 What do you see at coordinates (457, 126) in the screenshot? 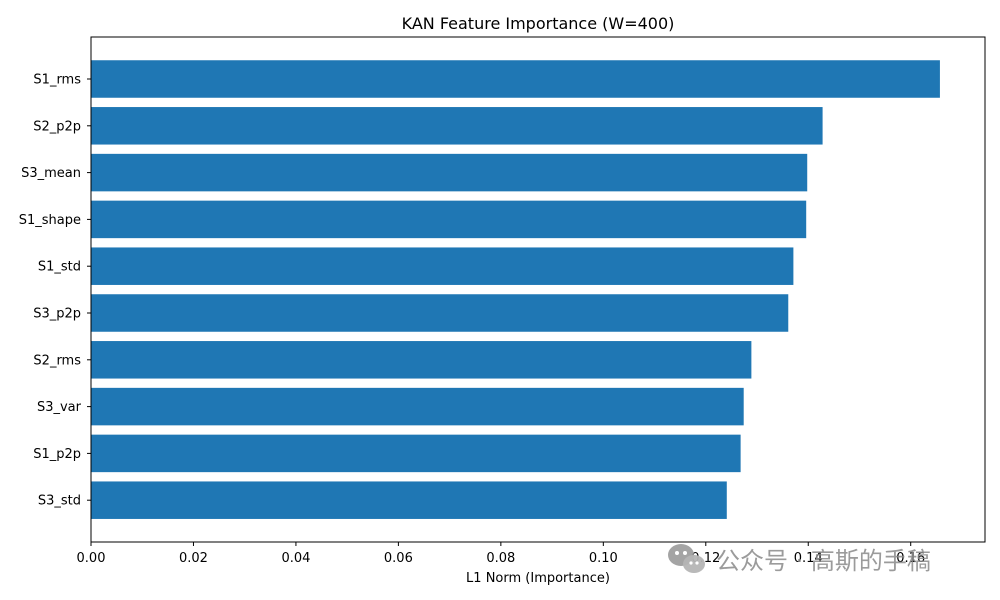
I see `bar-S2_p2p` at bounding box center [457, 126].